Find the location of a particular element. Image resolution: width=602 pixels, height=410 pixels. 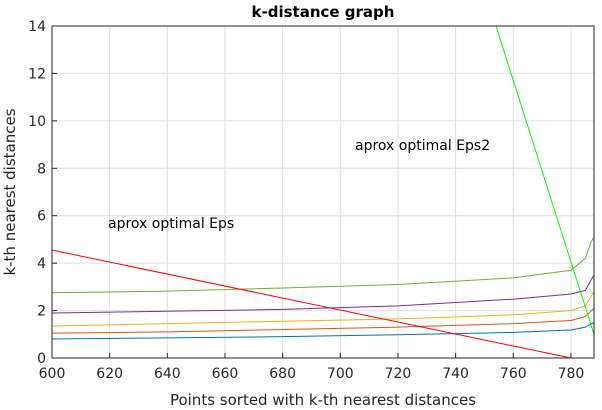

x-tick-label: 640 is located at coordinates (167, 374).